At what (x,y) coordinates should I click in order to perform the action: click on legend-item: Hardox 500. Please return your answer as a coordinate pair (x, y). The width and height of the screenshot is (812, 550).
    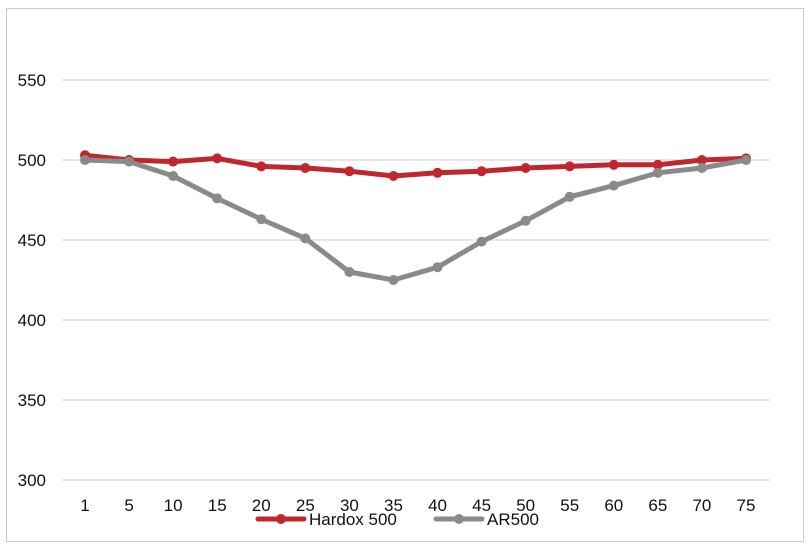
    Looking at the image, I should click on (326, 519).